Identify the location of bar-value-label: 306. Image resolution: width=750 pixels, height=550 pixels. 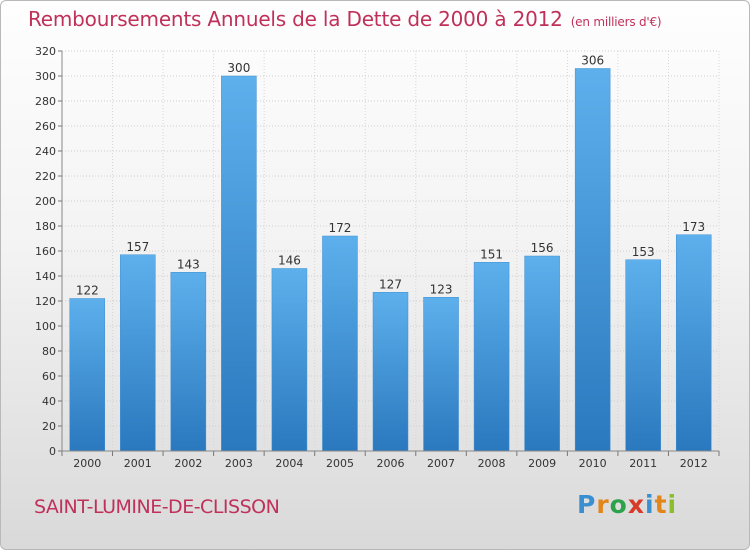
(592, 61).